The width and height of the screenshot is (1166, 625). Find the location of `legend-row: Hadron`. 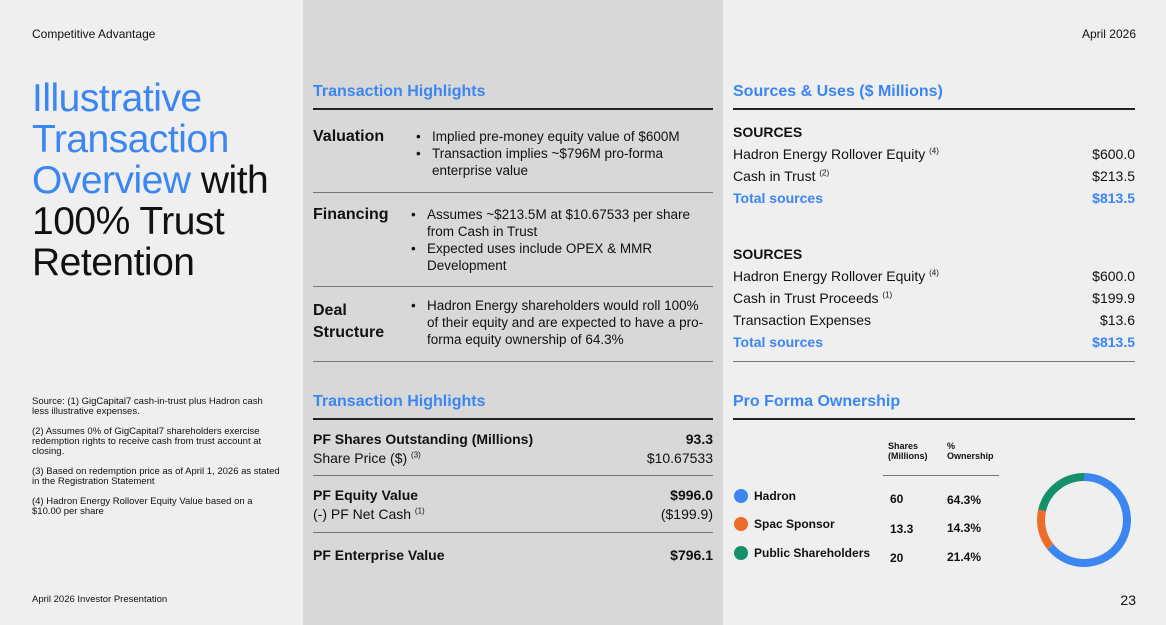

legend-row: Hadron is located at coordinates (765, 498).